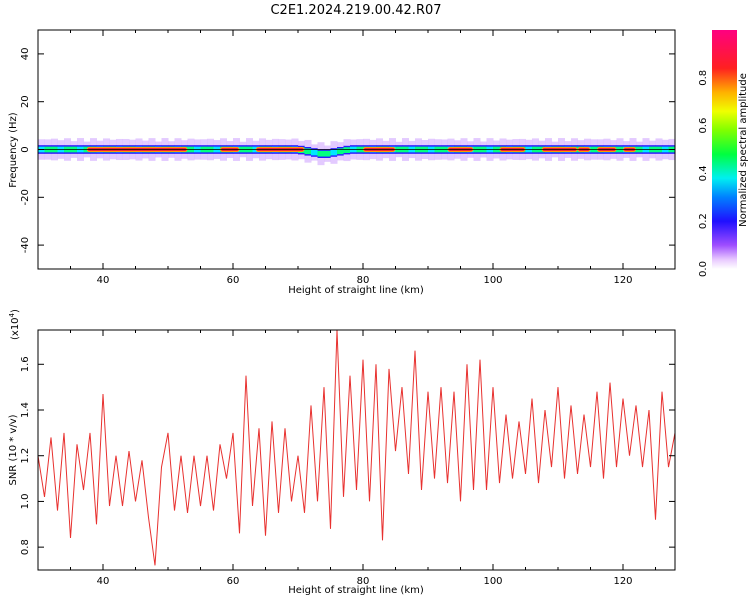 Image resolution: width=750 pixels, height=600 pixels. Describe the element at coordinates (25, 364) in the screenshot. I see `snr-ytick-label: 1.6` at that location.